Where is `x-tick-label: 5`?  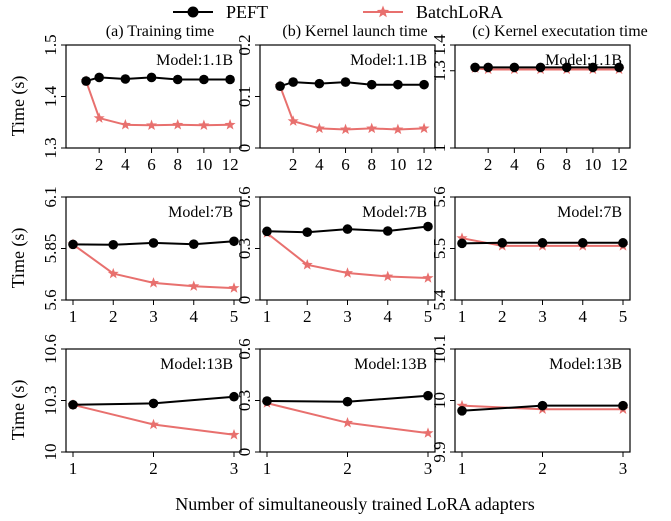 x-tick-label: 5 is located at coordinates (234, 316).